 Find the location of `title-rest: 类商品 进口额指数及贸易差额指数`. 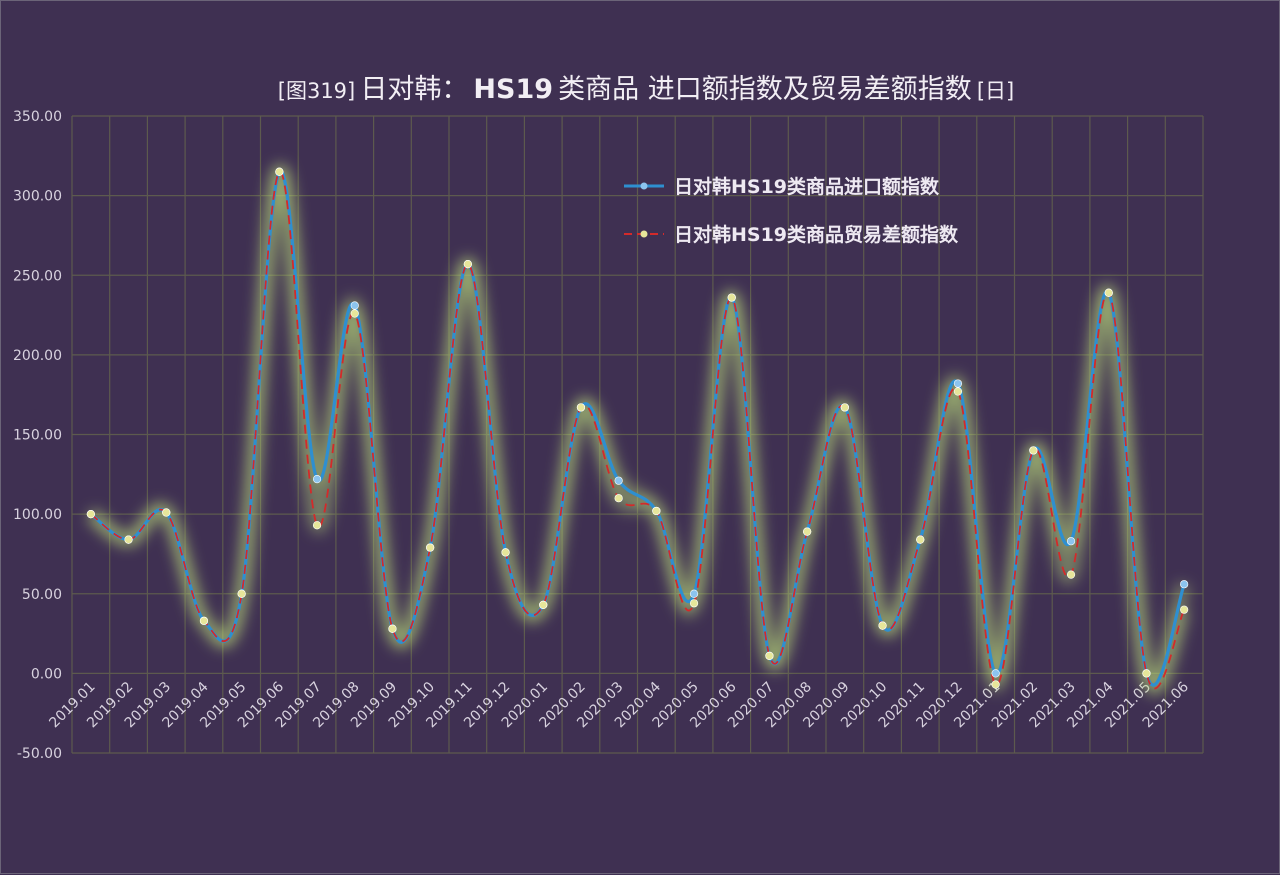

title-rest: 类商品 进口额指数及贸易差额指数 is located at coordinates (765, 89).